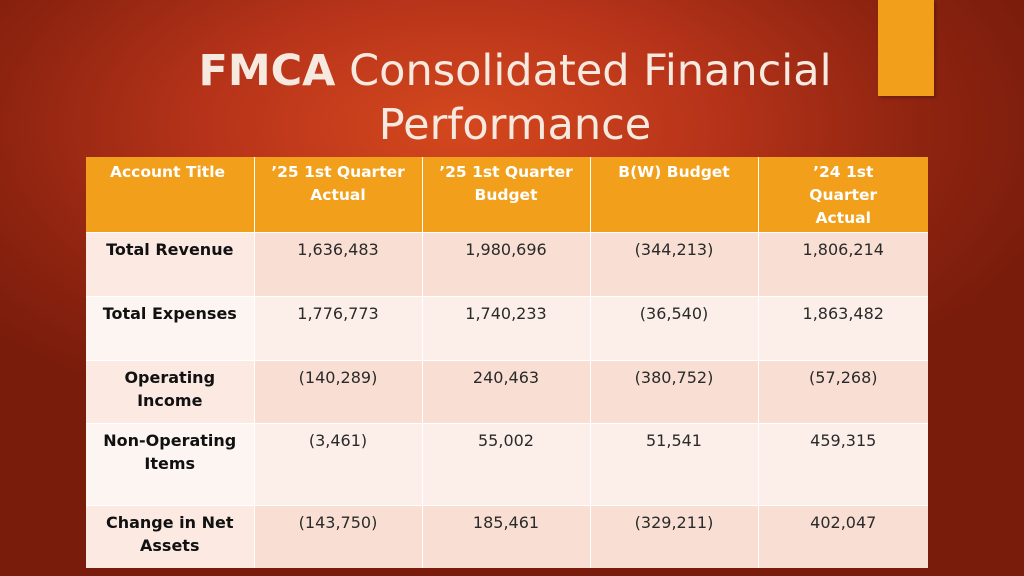  What do you see at coordinates (843, 328) in the screenshot?
I see `table-cell: 1,863,482` at bounding box center [843, 328].